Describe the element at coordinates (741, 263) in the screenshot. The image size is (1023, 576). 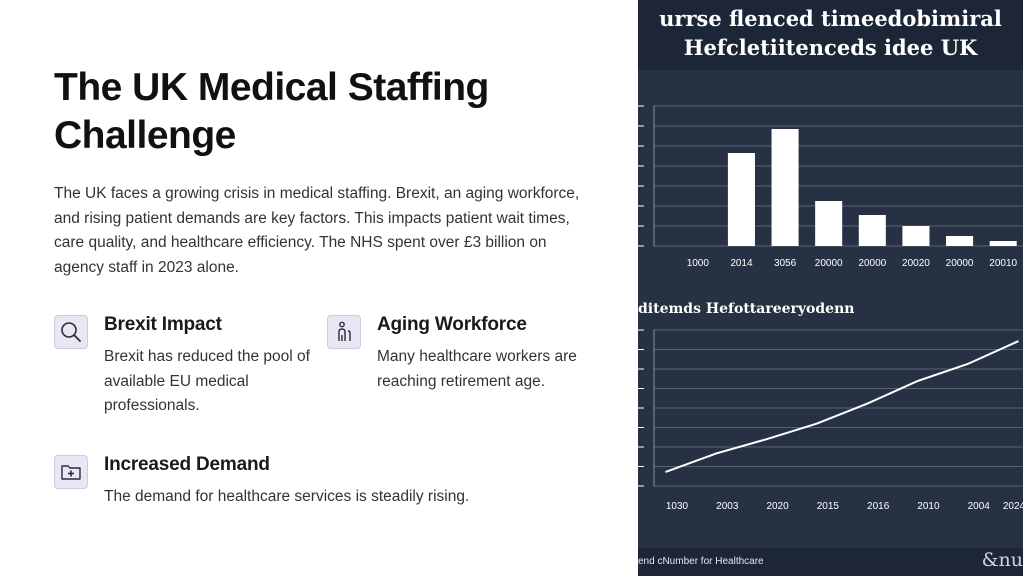
I see `x-tick-label: 2014` at that location.